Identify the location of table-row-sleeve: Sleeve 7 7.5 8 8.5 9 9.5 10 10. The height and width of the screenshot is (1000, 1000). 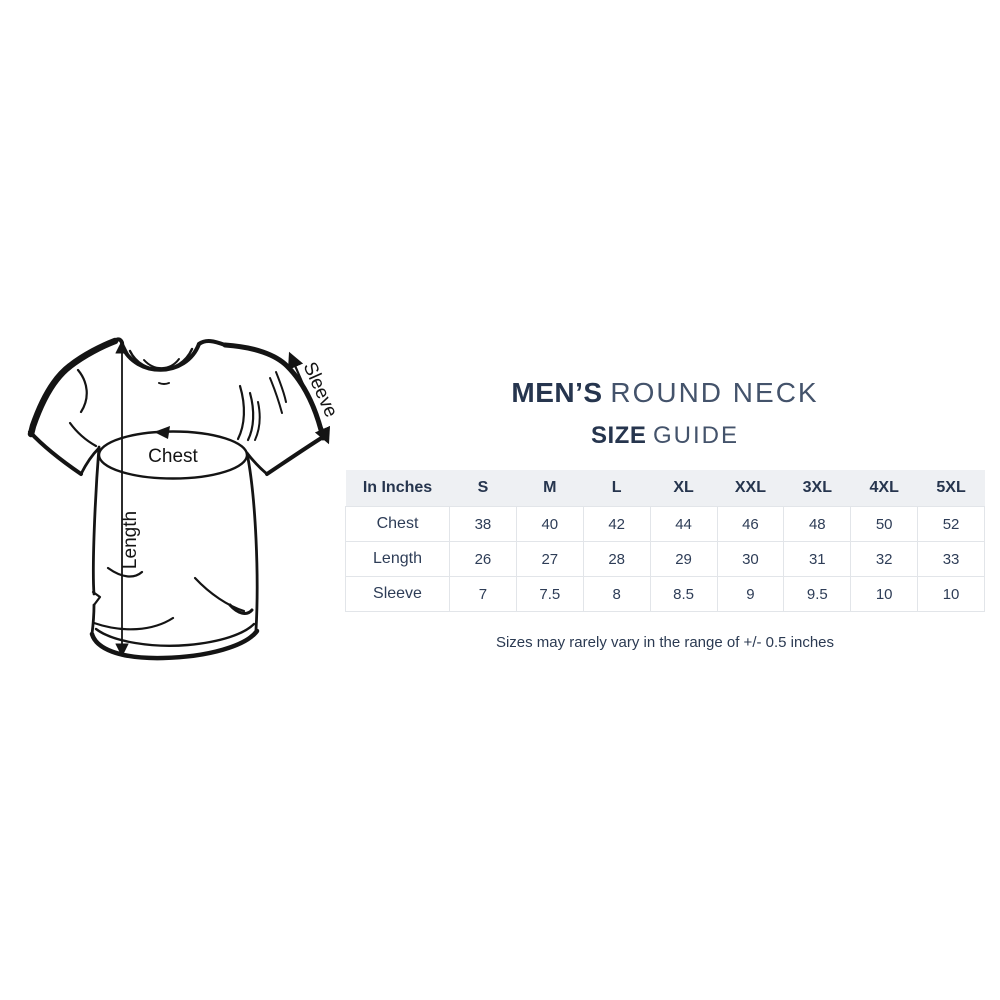
(665, 594).